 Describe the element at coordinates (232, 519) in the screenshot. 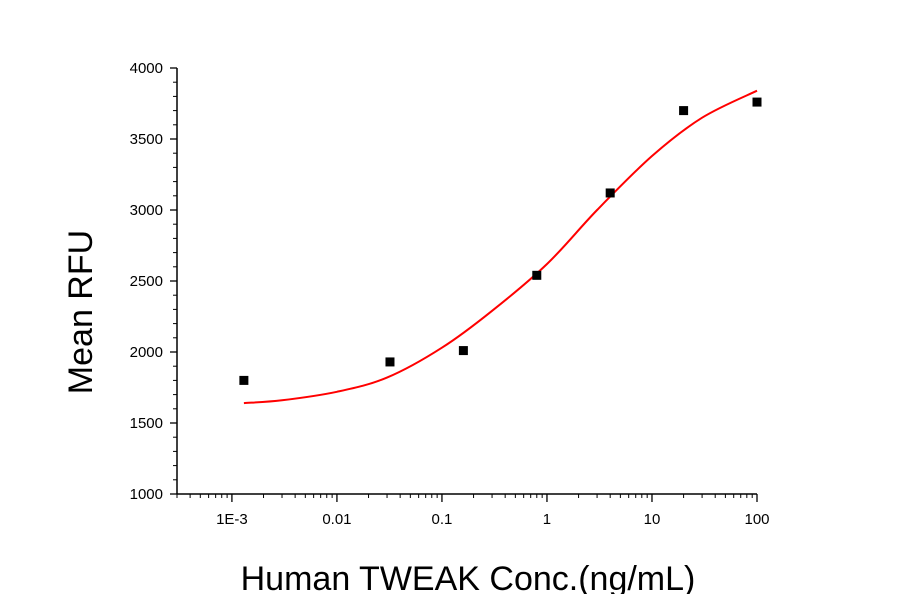

I see `x-tick-label: 1E-3` at that location.